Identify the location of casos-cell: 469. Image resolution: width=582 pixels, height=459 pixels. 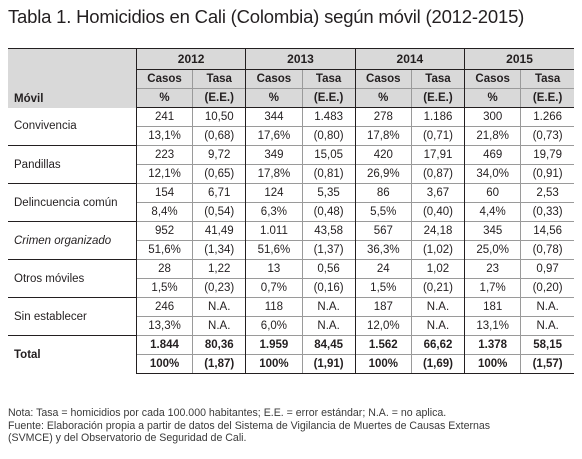
(492, 155).